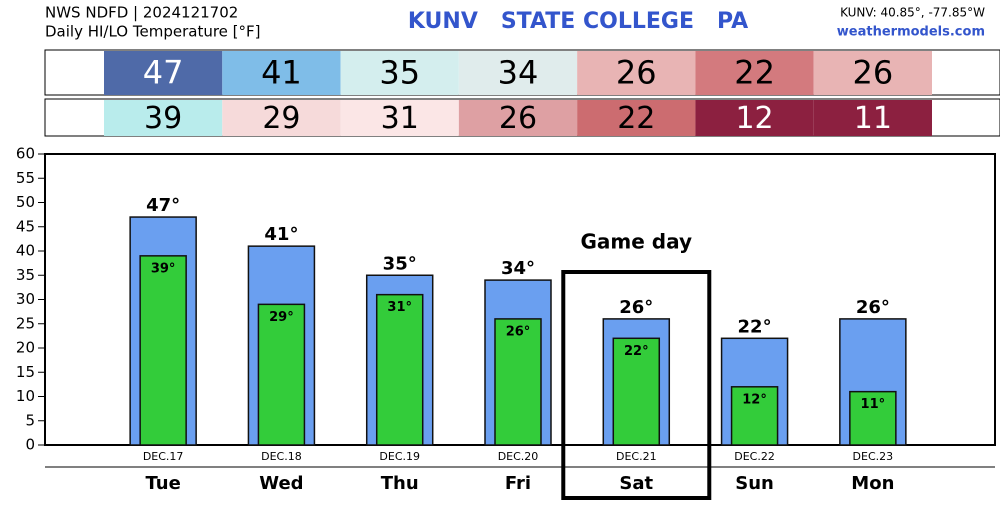 This screenshot has height=520, width=1000. What do you see at coordinates (25, 154) in the screenshot?
I see `y-tick-label: 60` at bounding box center [25, 154].